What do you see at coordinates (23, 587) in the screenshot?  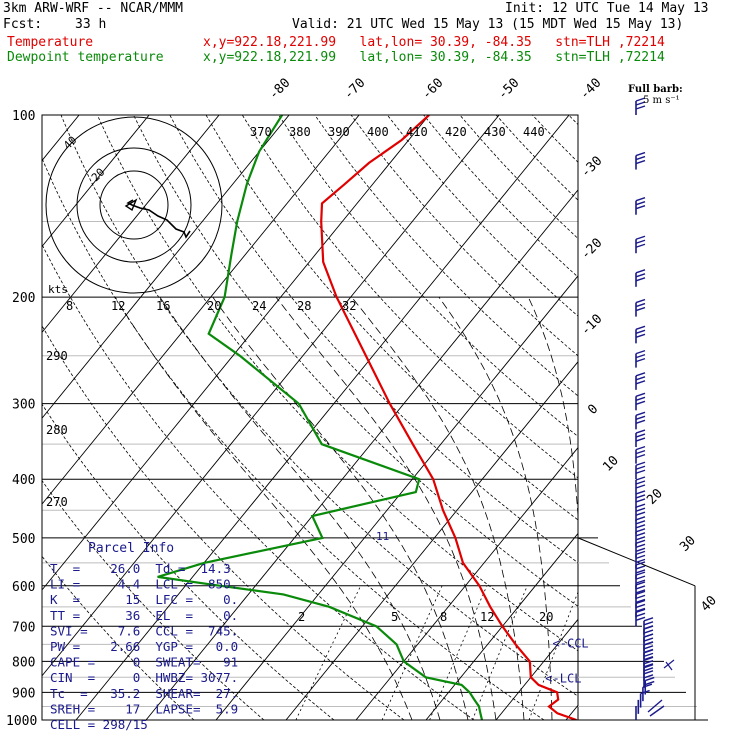 I see `pressure-tick-label: 600` at bounding box center [23, 587].